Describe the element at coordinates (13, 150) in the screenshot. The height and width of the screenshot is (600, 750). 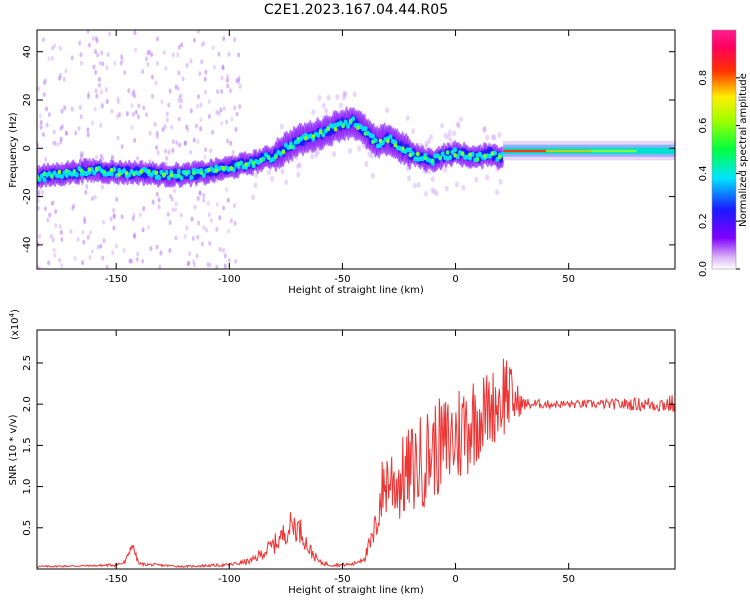
I see `spectrogram-y-axis-label: Frequency (Hz)` at that location.